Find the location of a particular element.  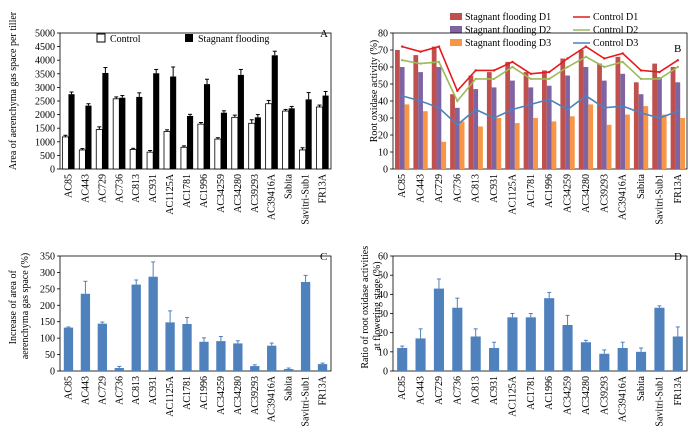

legend-c-d3-label: Control D3 is located at coordinates (615, 43).